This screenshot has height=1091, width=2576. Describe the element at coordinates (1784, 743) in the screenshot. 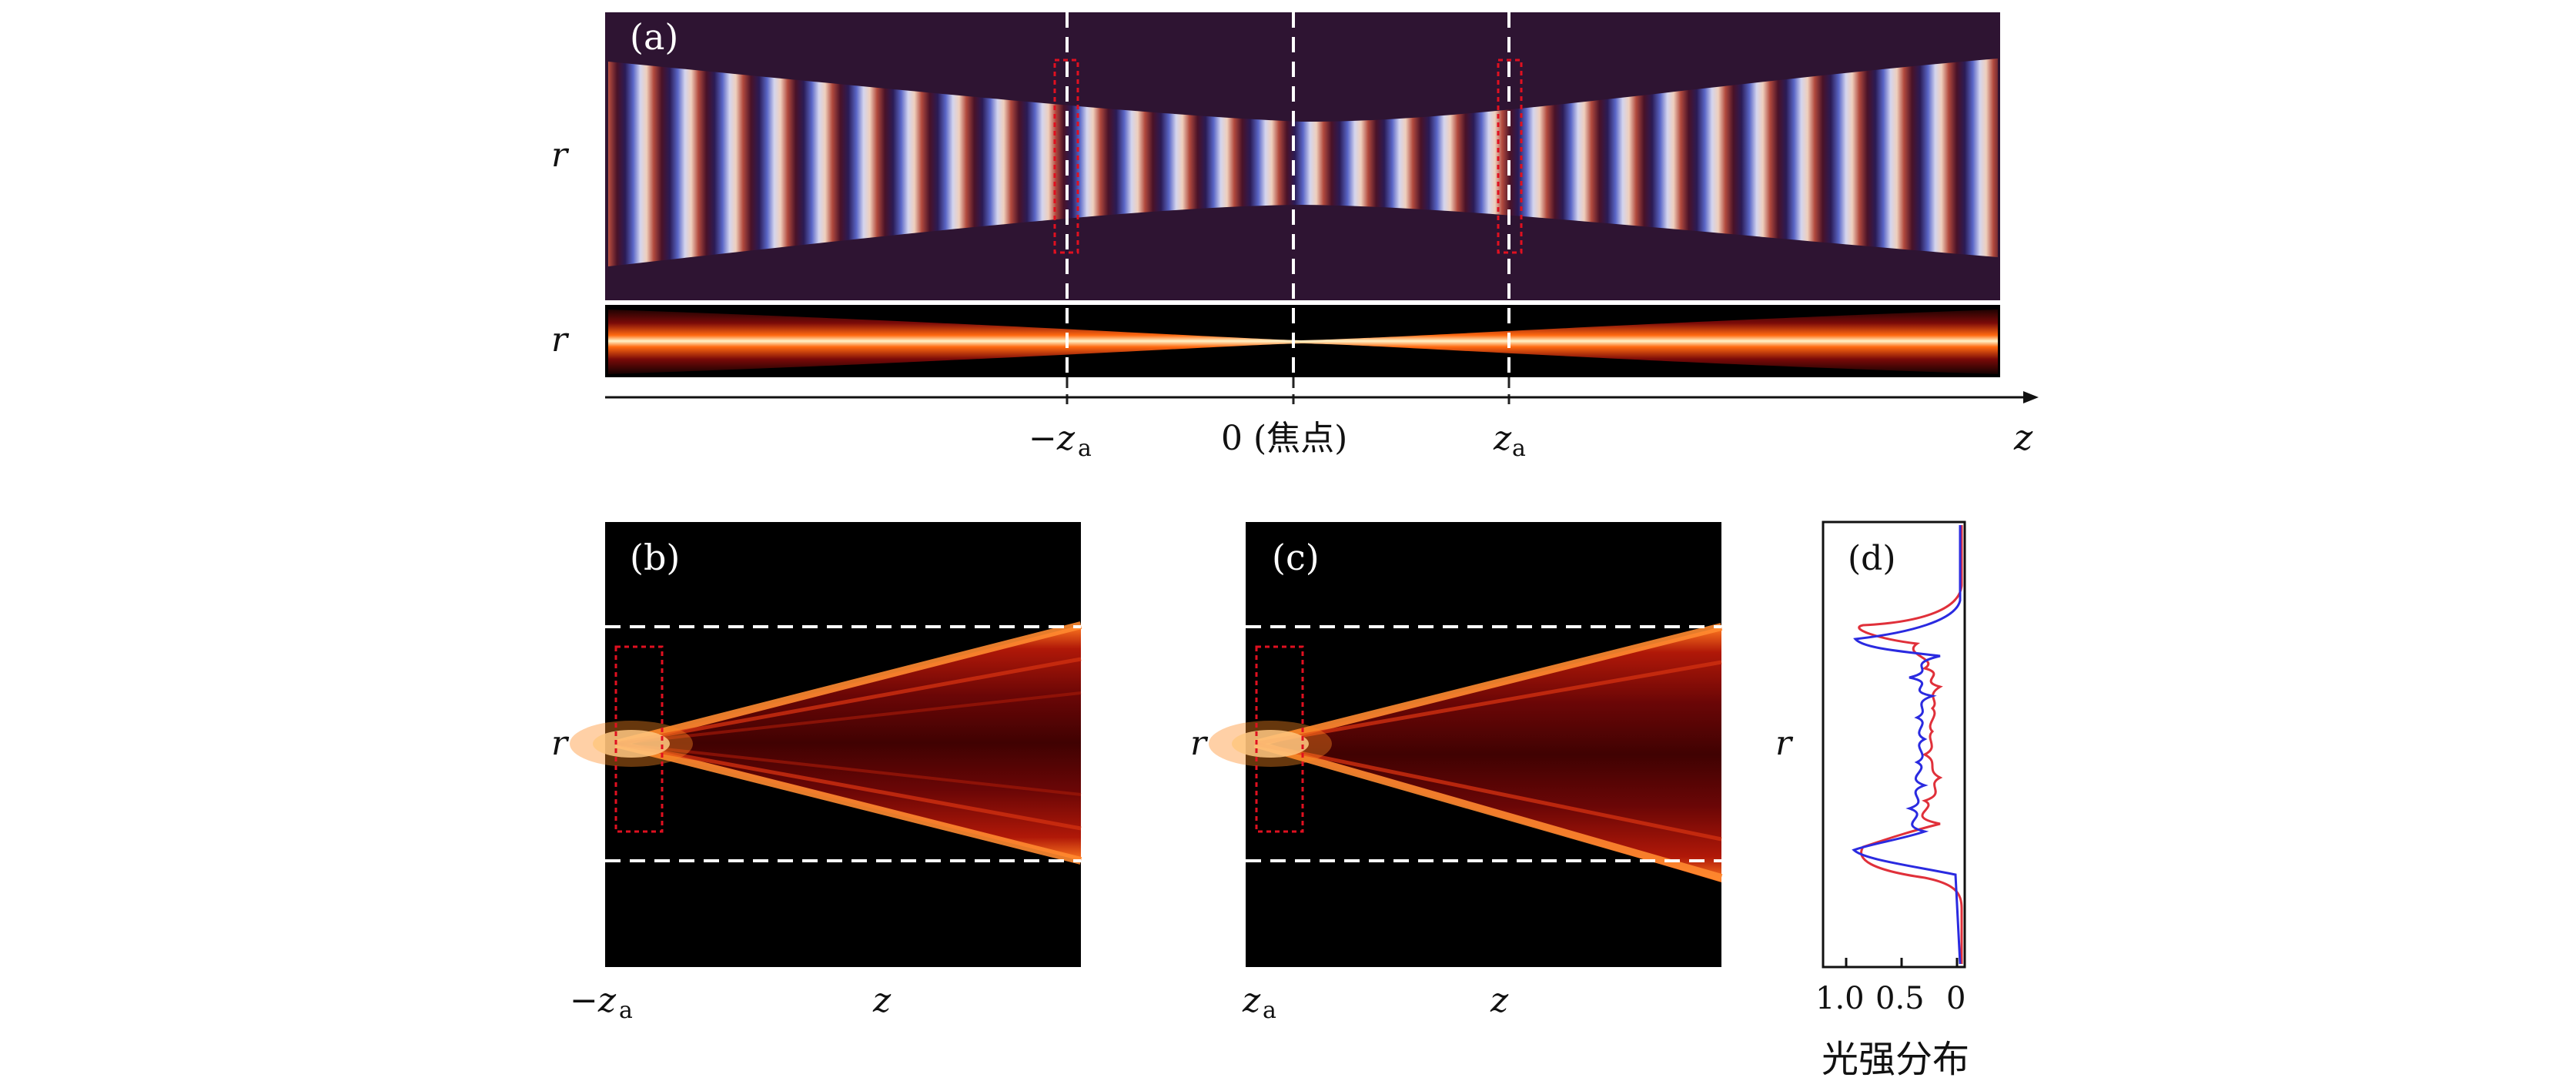

I see `panel-d-r-label: r` at that location.